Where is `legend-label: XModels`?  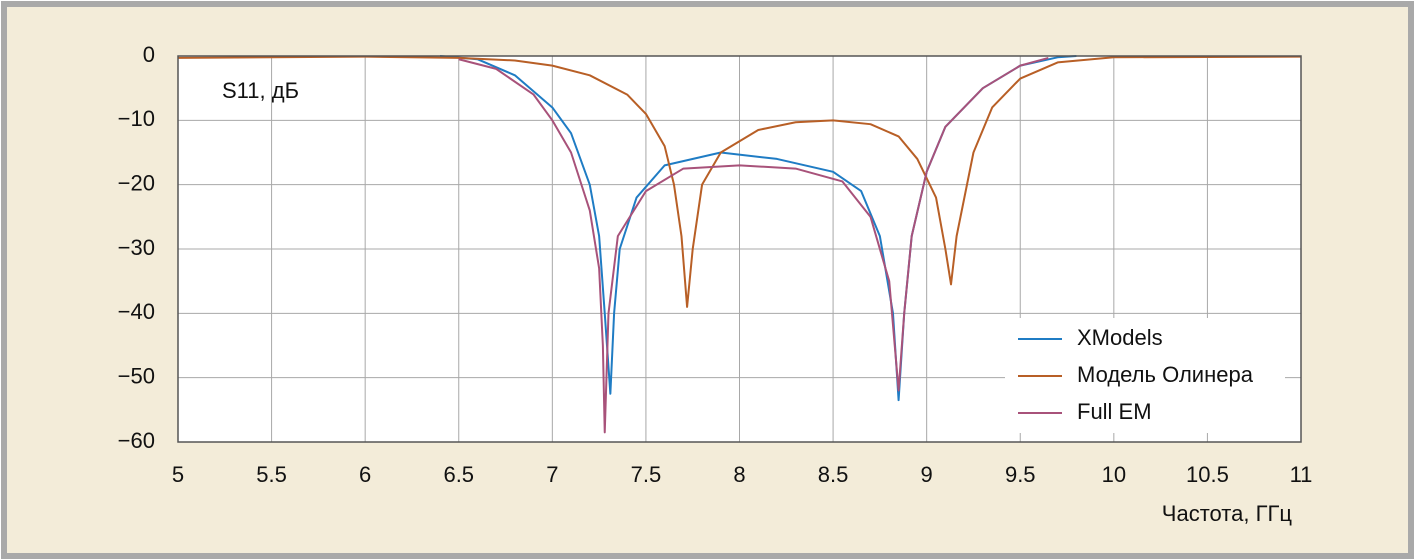
legend-label: XModels is located at coordinates (1120, 337).